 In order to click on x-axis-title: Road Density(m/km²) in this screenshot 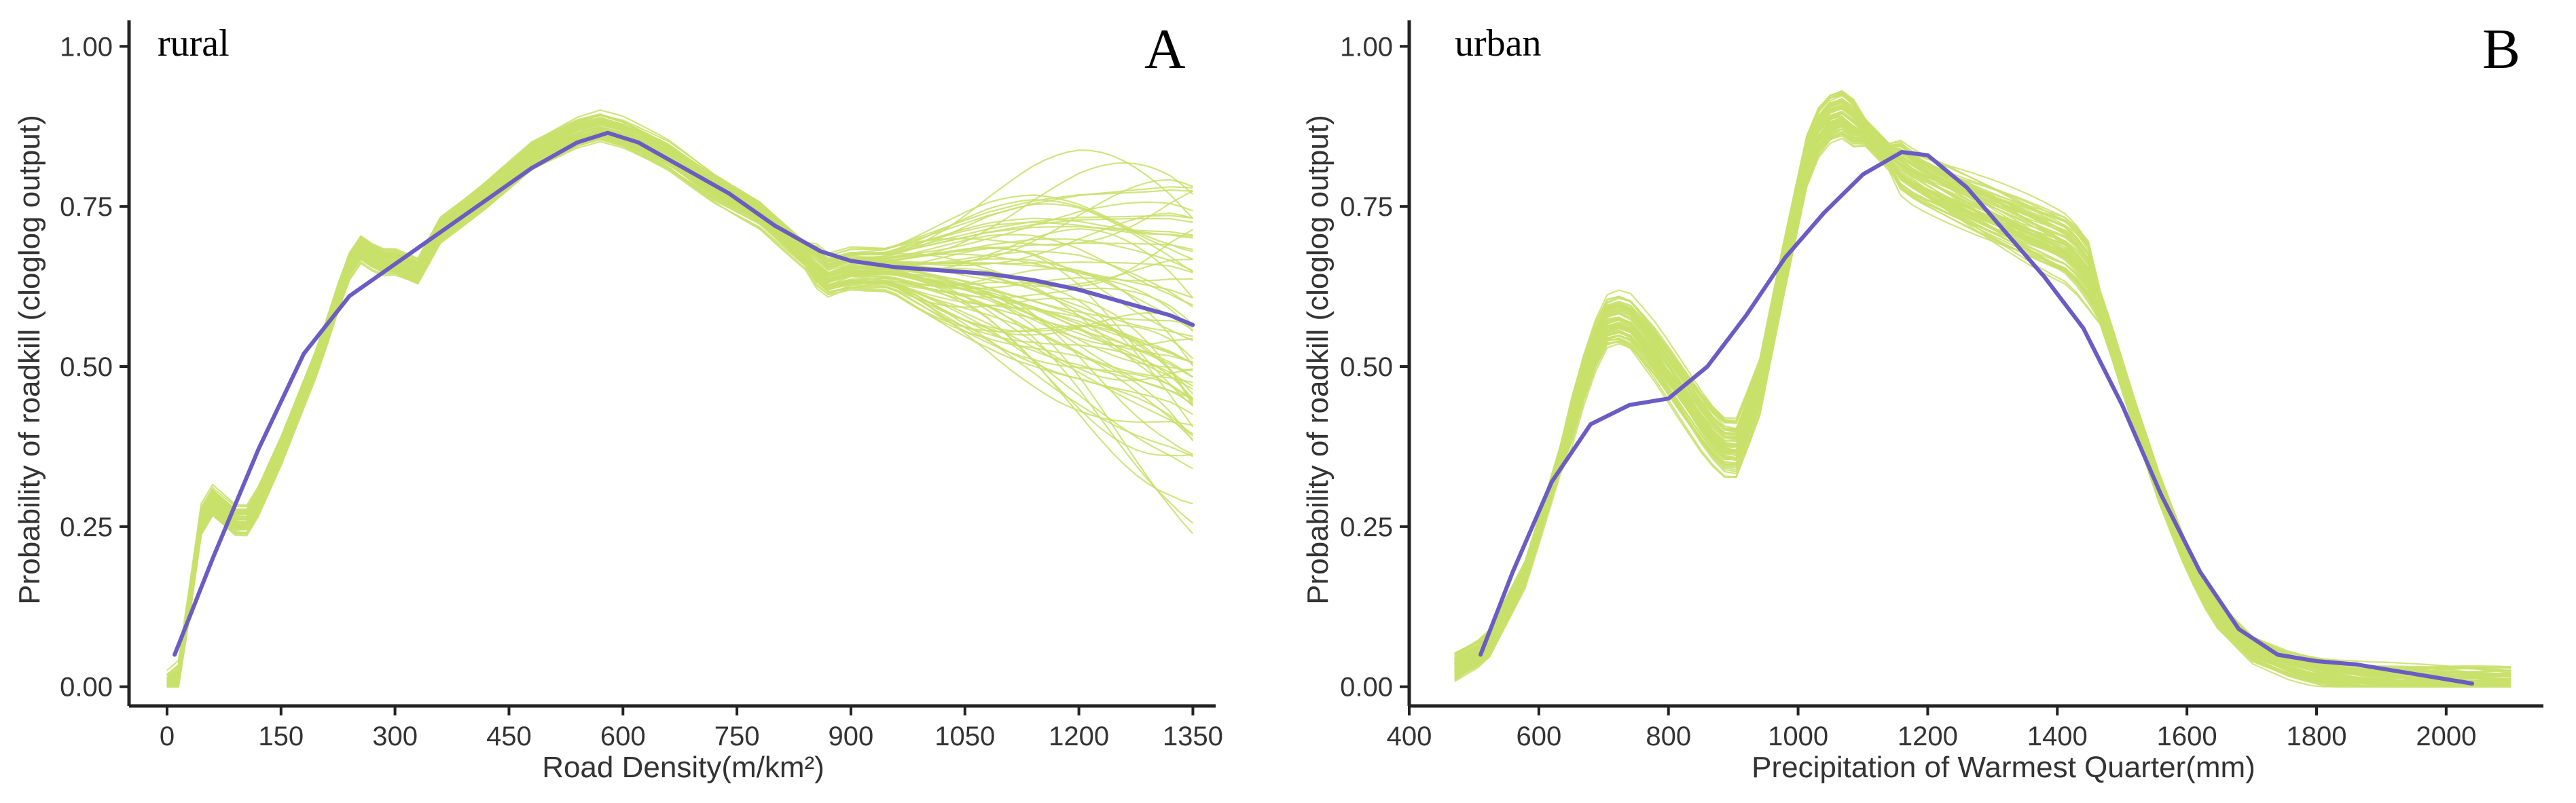, I will do `click(683, 767)`.